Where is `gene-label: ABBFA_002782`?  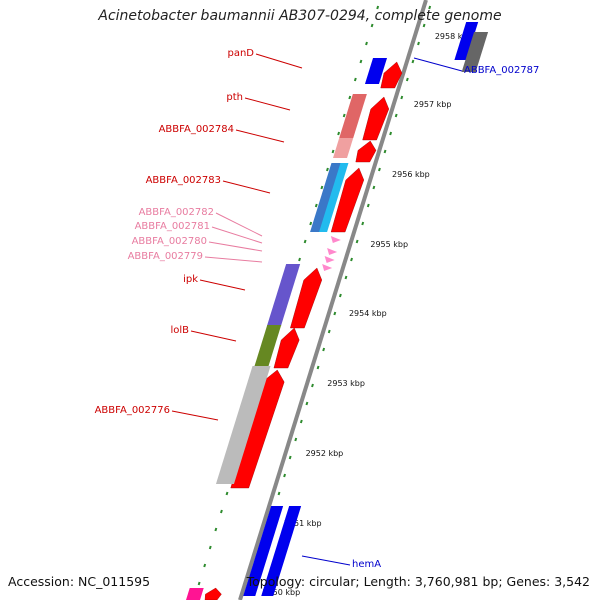
gene-label: ABBFA_002782 is located at coordinates (176, 212).